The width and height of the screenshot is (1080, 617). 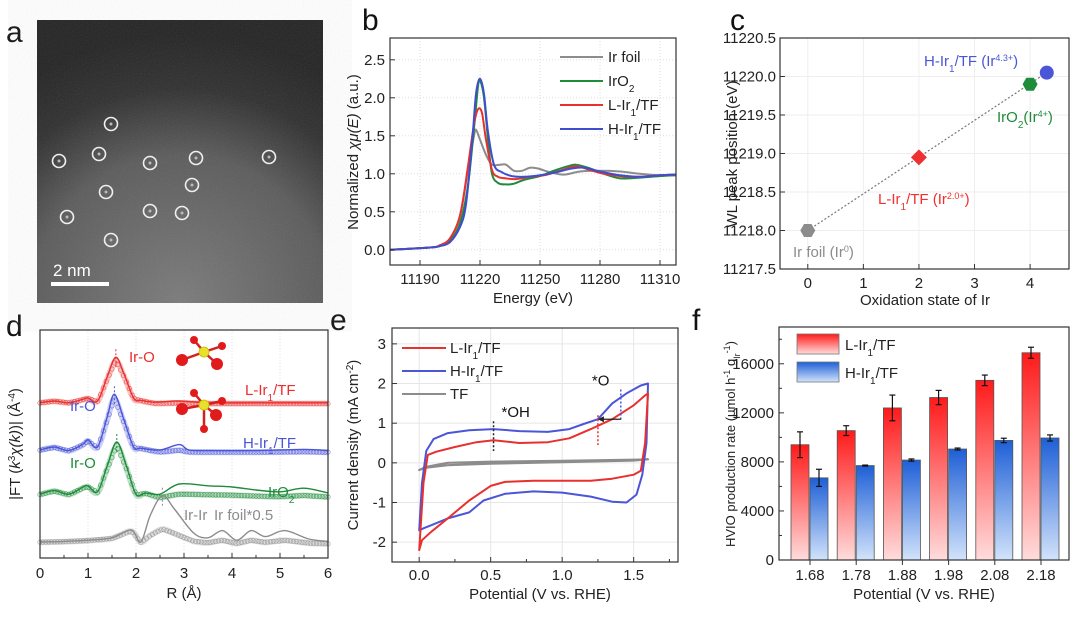 I want to click on y-tick-label: 1.0, so click(x=374, y=174).